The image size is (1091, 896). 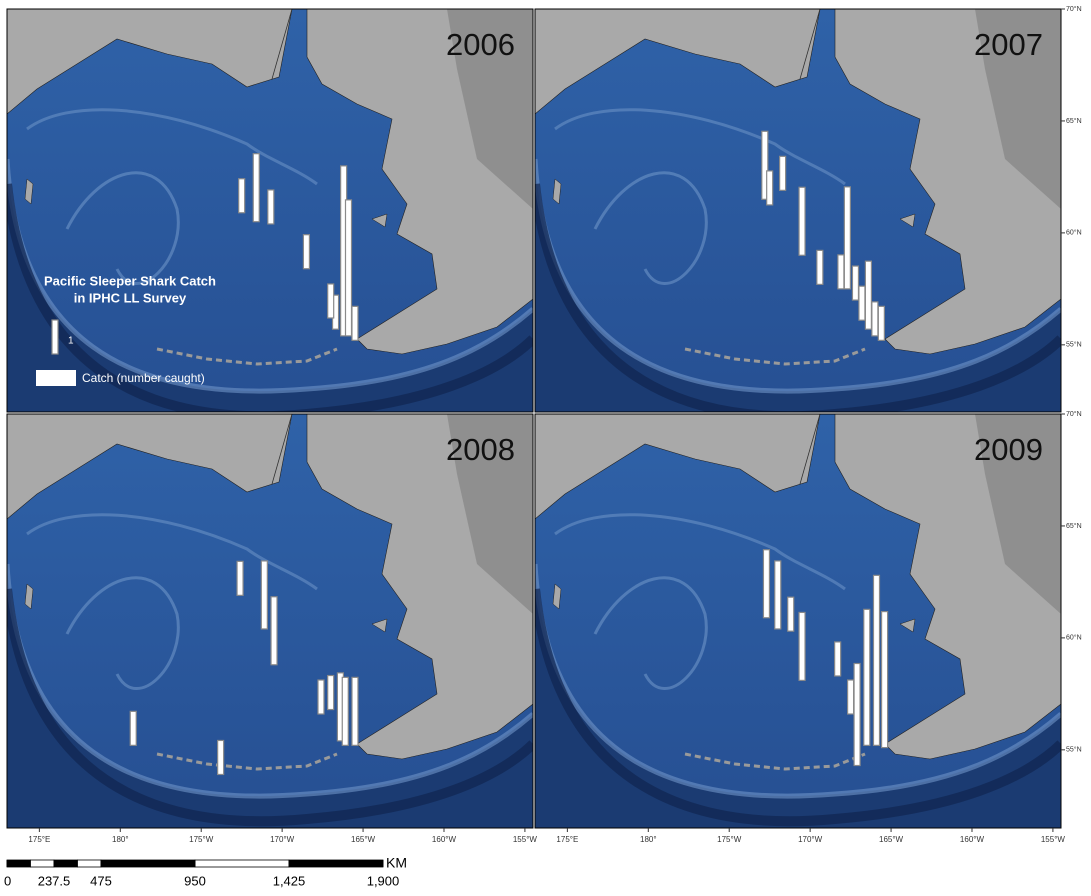 What do you see at coordinates (130, 297) in the screenshot?
I see `legend-title: in IPHC LL Survey` at bounding box center [130, 297].